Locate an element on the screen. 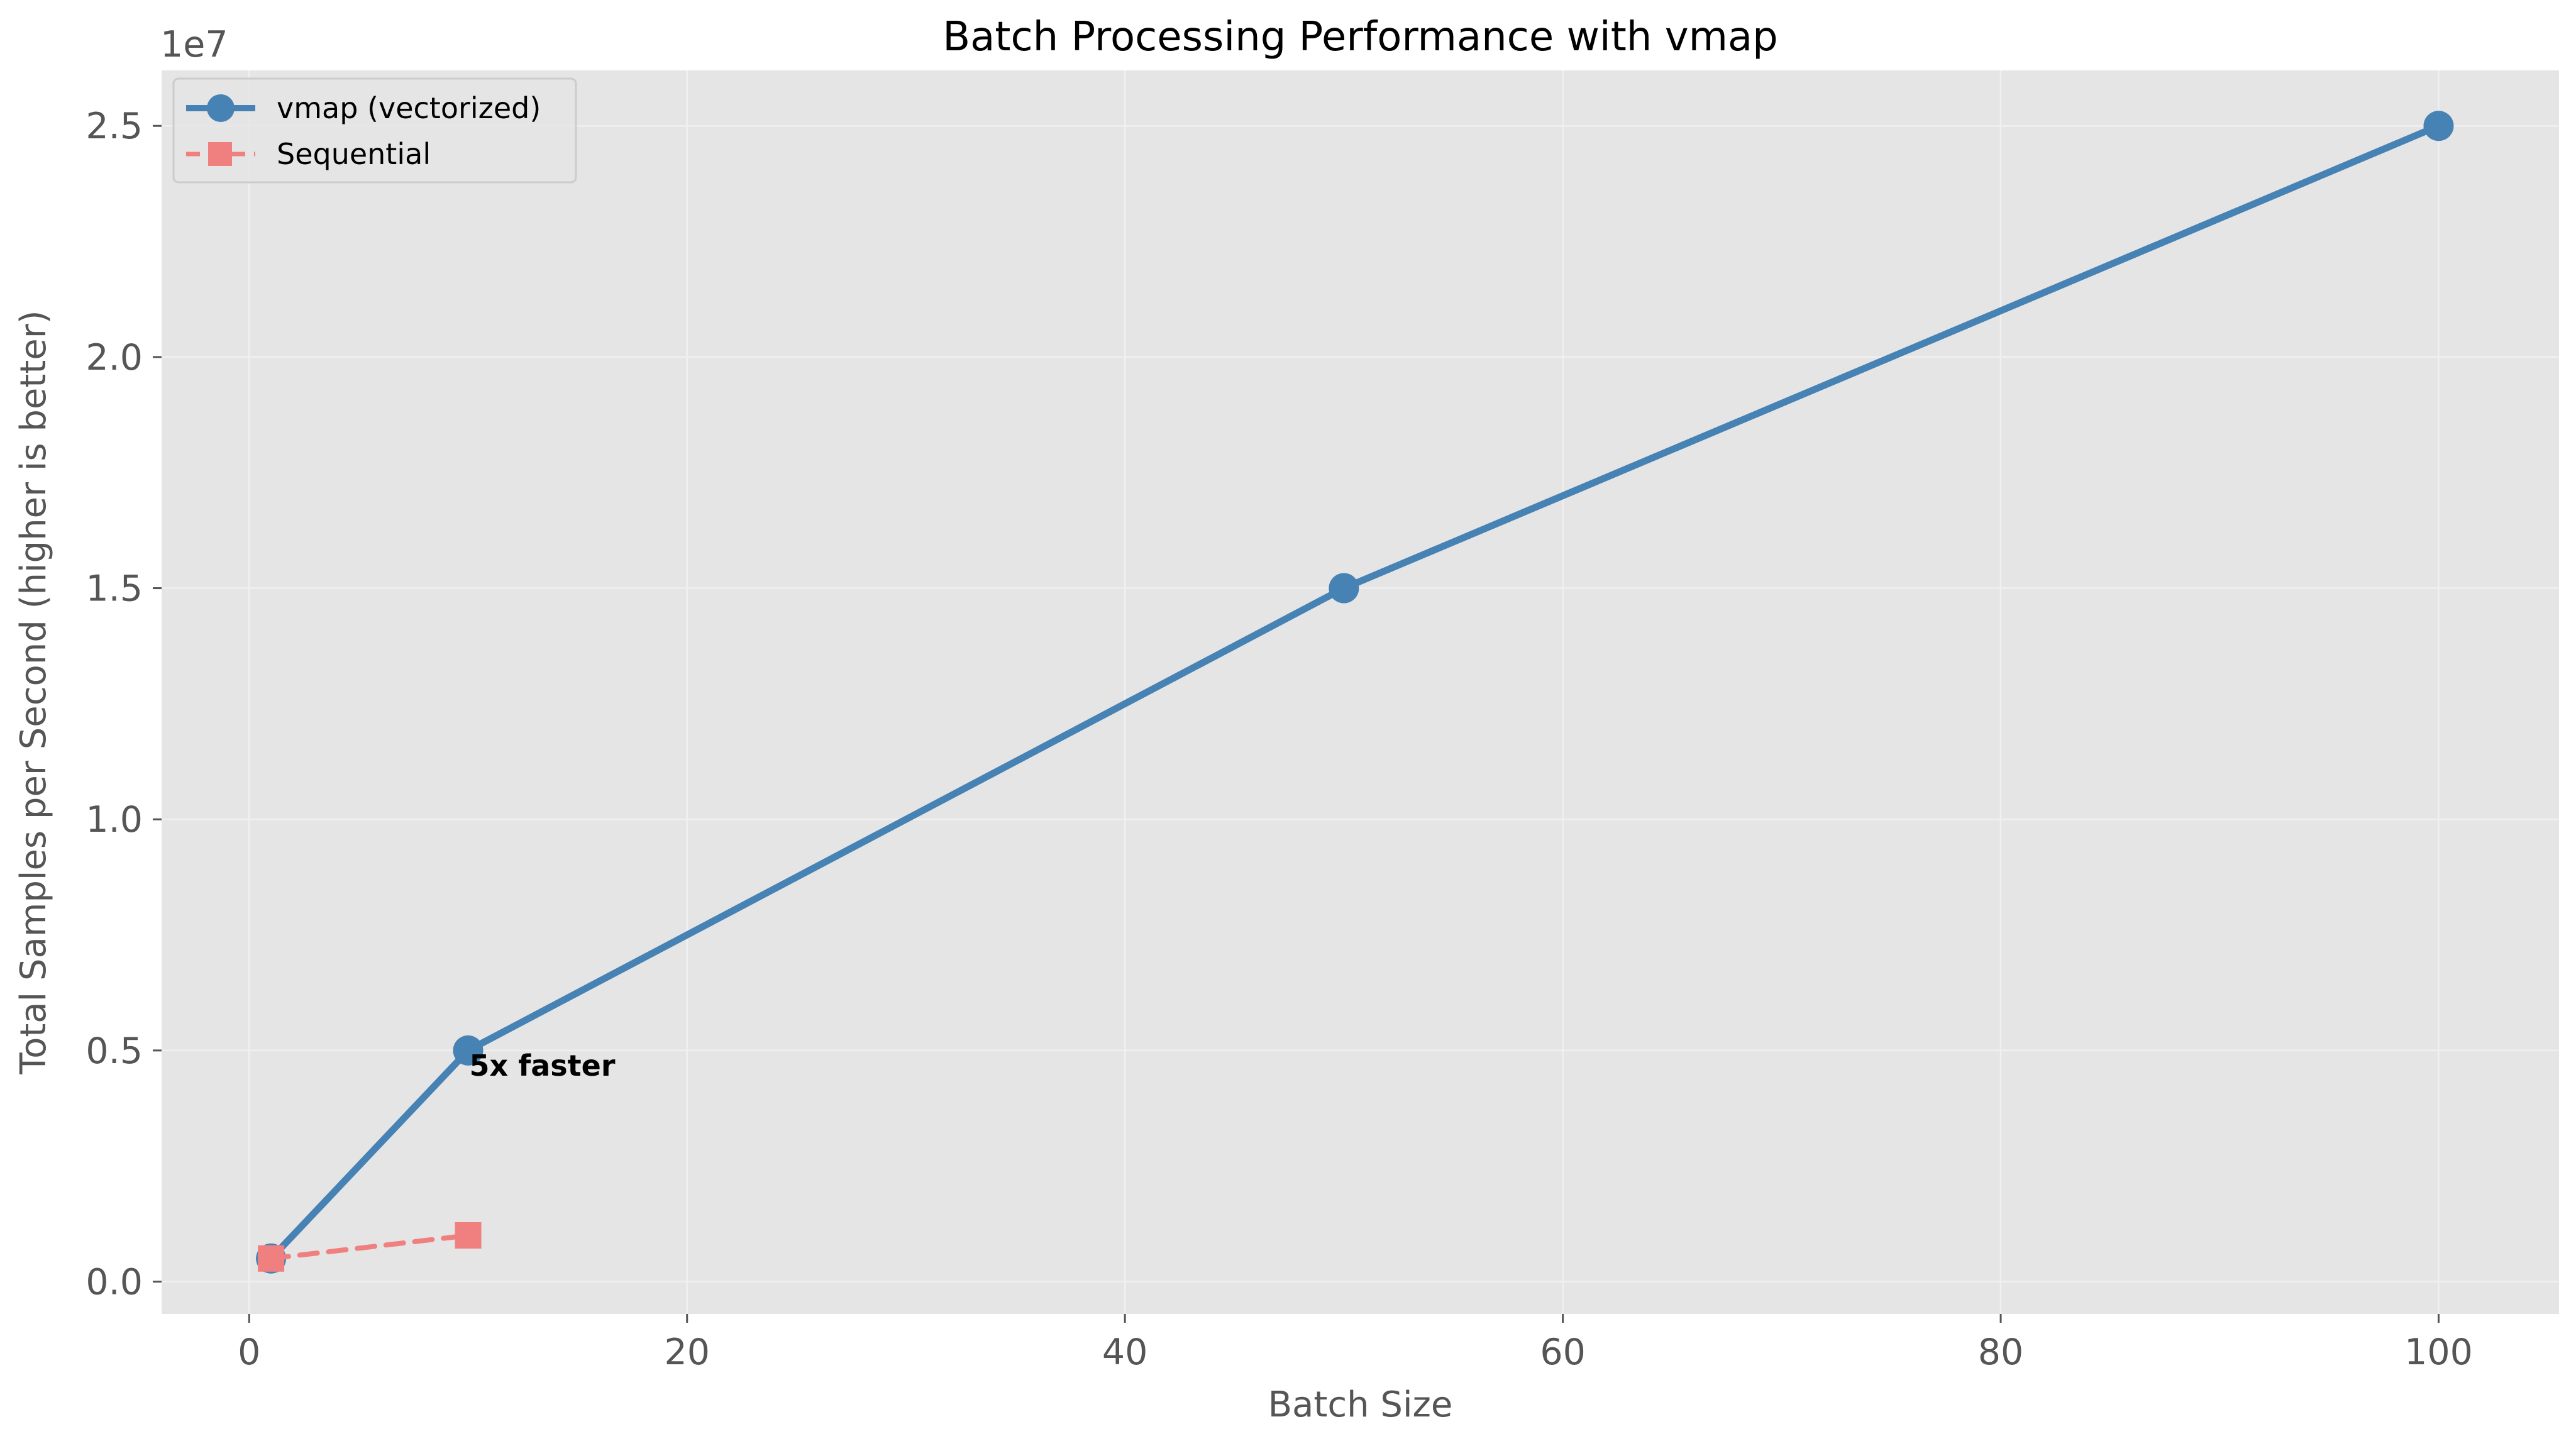  x-axis-label: Batch Size is located at coordinates (1360, 1404).